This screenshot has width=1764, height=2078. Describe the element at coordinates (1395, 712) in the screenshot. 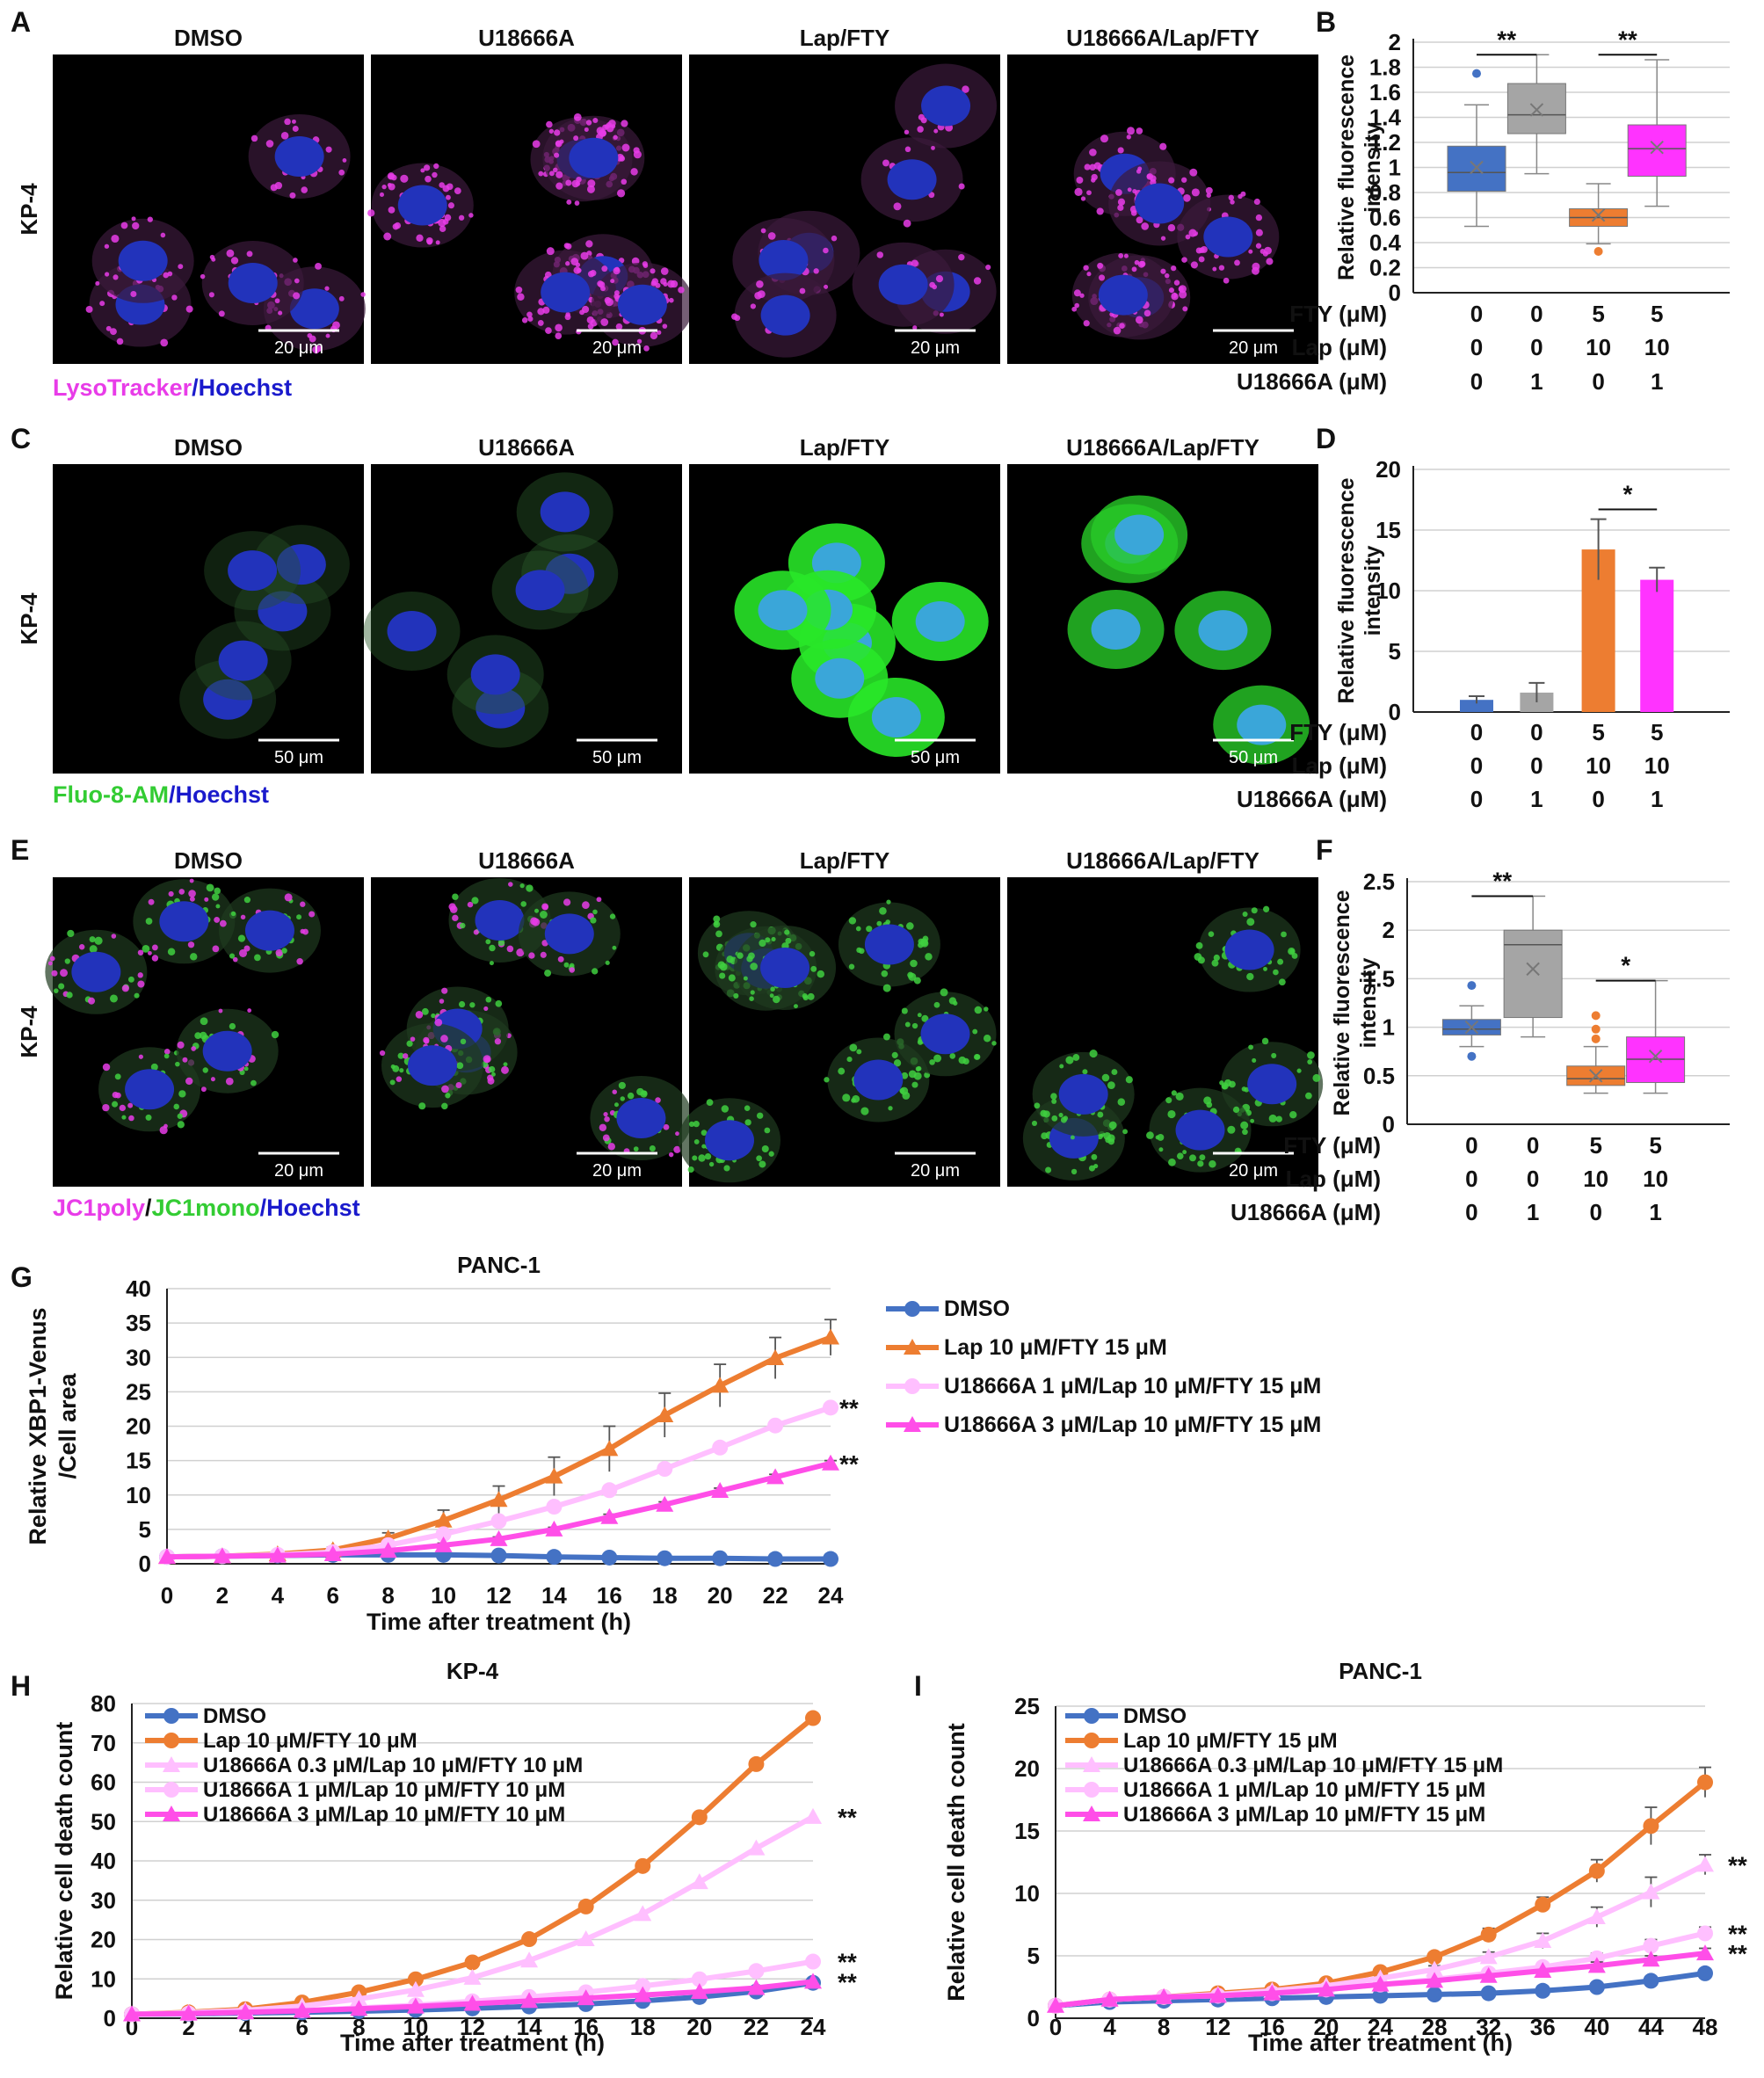

I see `y-tick-label: 0` at that location.